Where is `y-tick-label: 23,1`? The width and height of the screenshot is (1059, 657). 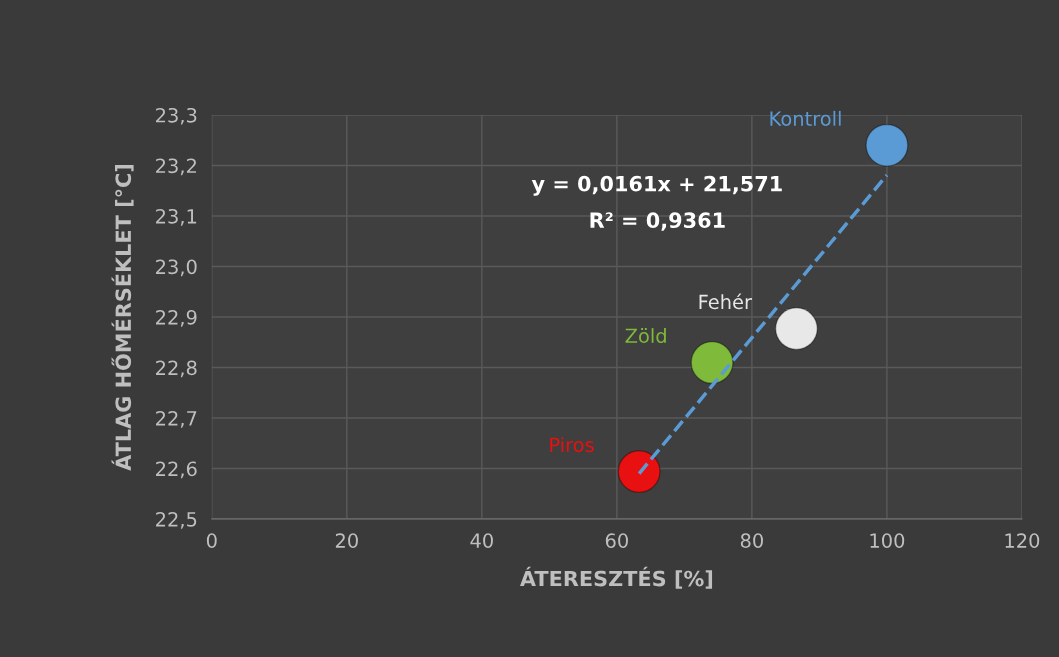
y-tick-label: 23,1 is located at coordinates (176, 217).